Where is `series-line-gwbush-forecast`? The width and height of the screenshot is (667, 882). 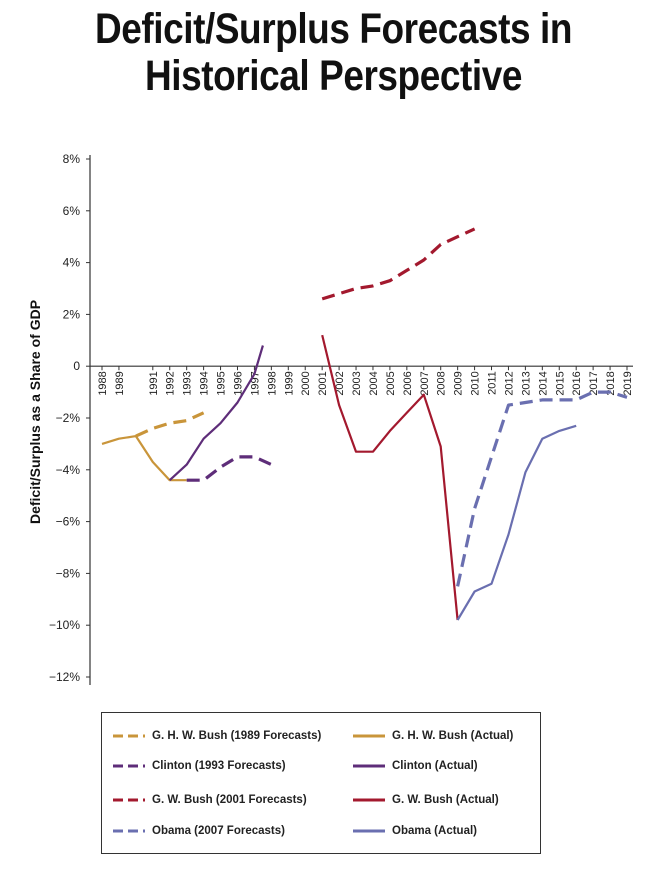 series-line-gwbush-forecast is located at coordinates (398, 264).